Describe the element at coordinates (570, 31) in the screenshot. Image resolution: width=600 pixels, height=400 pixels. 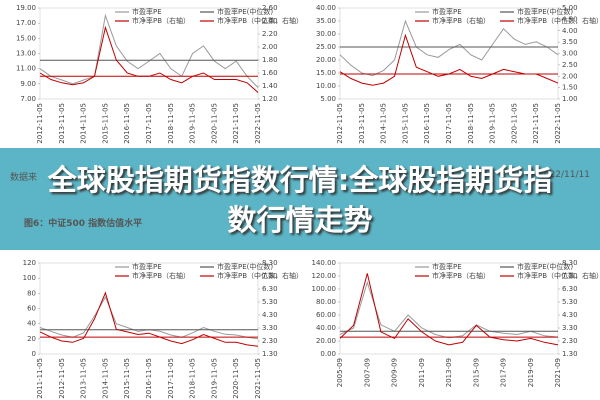
I see `y-tick-label: 4.00` at that location.